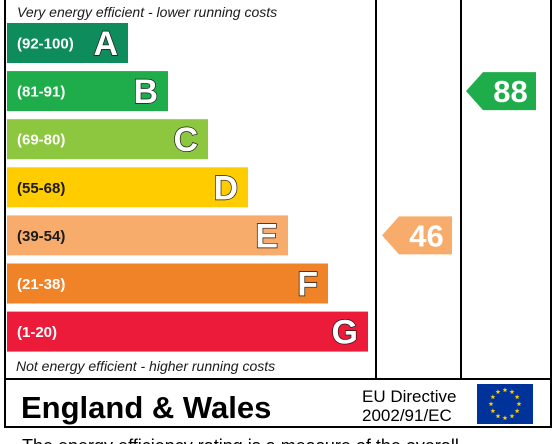 The width and height of the screenshot is (552, 444). Describe the element at coordinates (37, 332) in the screenshot. I see `band-range-g: (1-20)` at that location.